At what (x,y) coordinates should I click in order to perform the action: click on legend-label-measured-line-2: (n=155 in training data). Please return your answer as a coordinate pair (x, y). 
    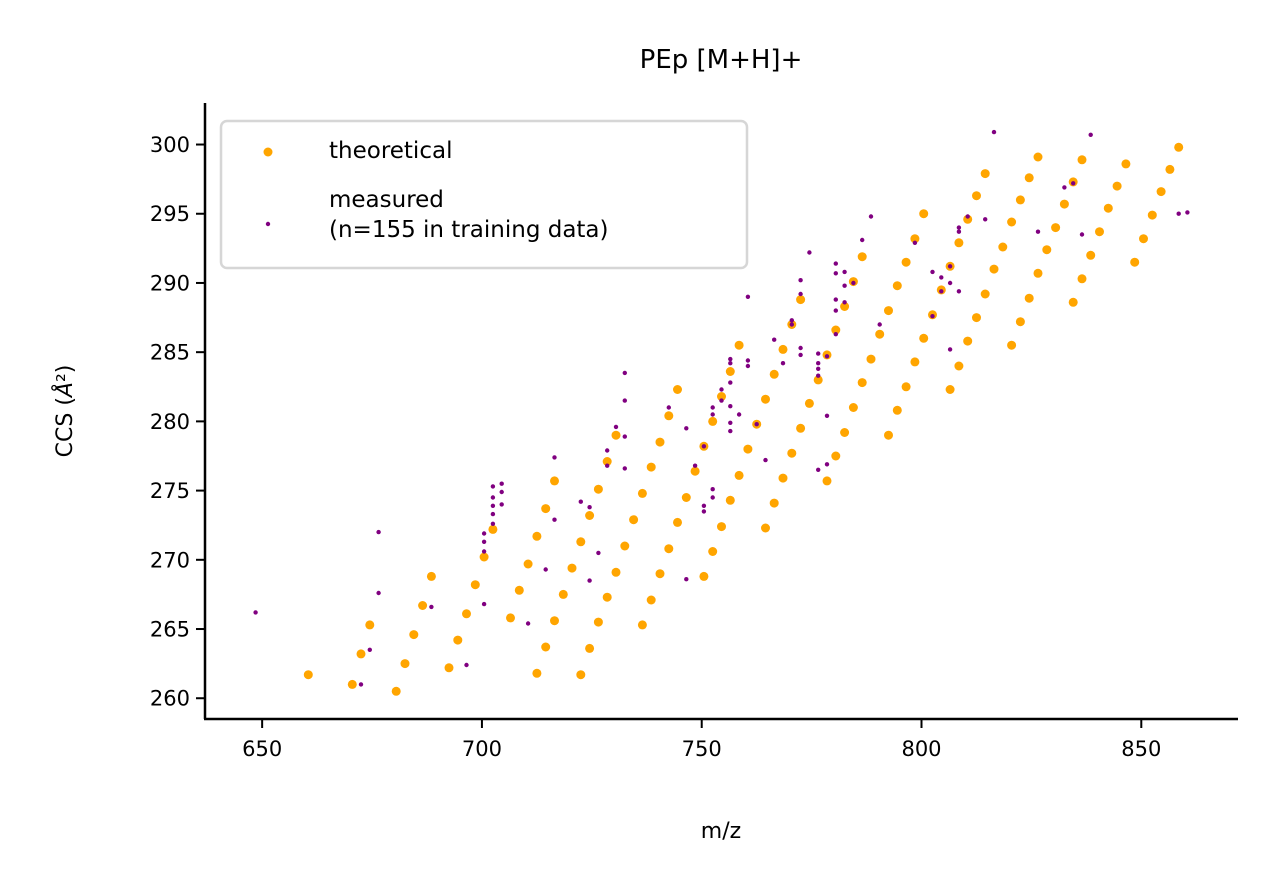
    Looking at the image, I should click on (469, 230).